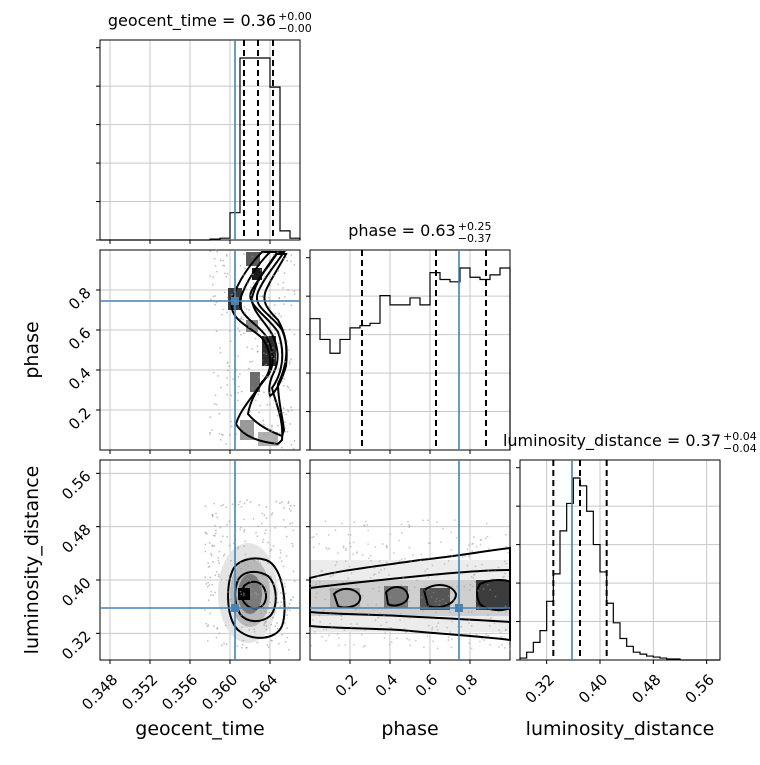  Describe the element at coordinates (80, 379) in the screenshot. I see `ytick-label-phase: 0.4` at that location.